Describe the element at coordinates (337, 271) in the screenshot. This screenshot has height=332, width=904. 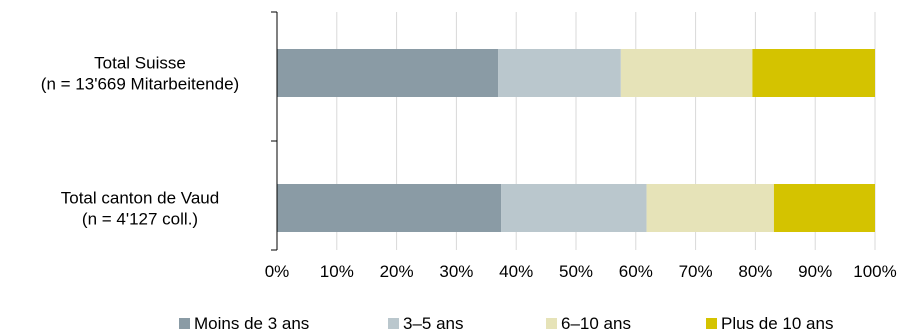
I see `x-tick-label: 10%` at that location.